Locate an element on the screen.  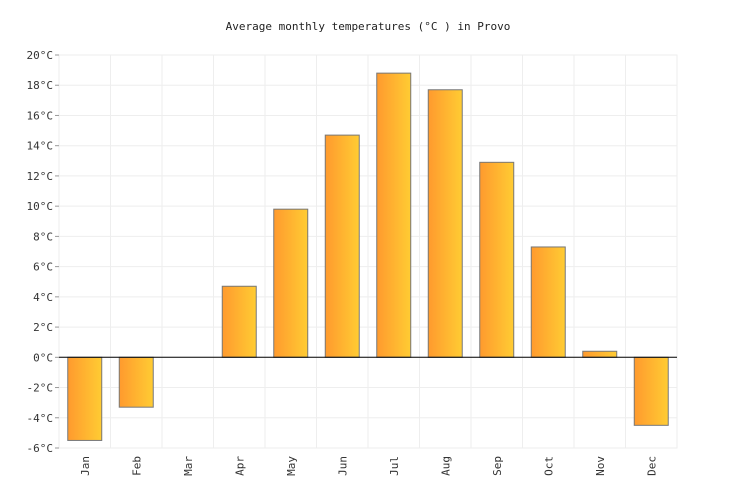
x-tick-label: Aug is located at coordinates (445, 466).